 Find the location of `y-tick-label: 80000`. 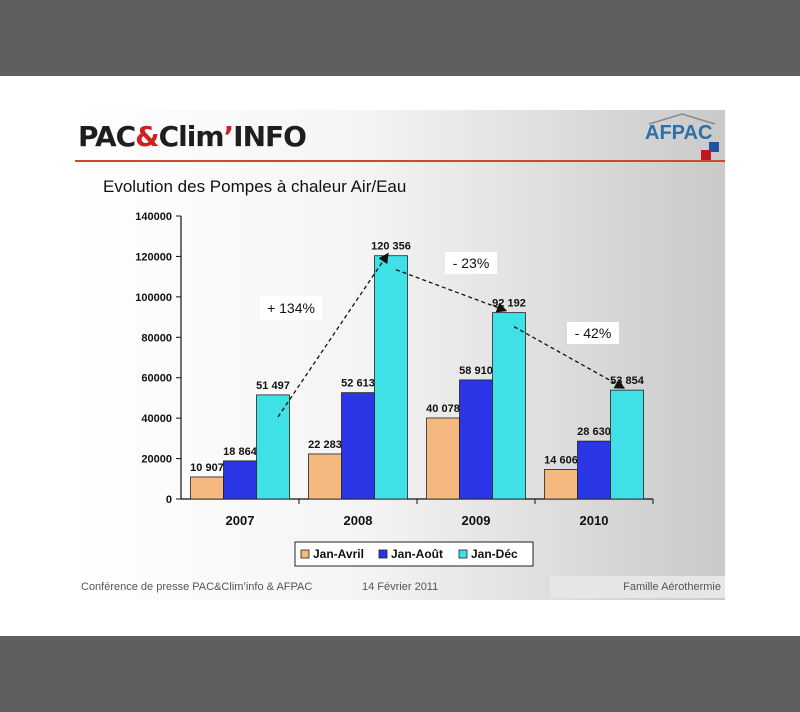

y-tick-label: 80000 is located at coordinates (156, 338).